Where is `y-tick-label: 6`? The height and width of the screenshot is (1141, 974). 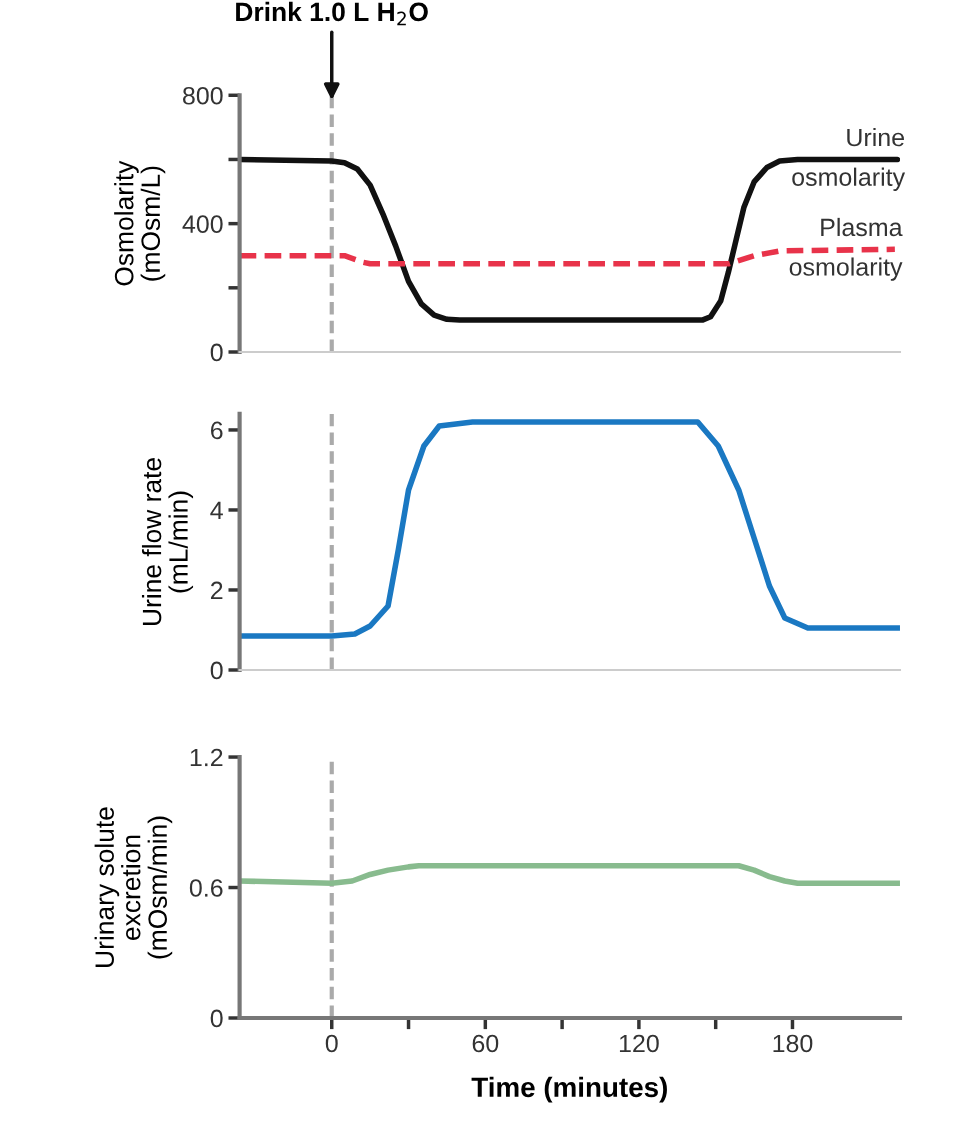 y-tick-label: 6 is located at coordinates (217, 430).